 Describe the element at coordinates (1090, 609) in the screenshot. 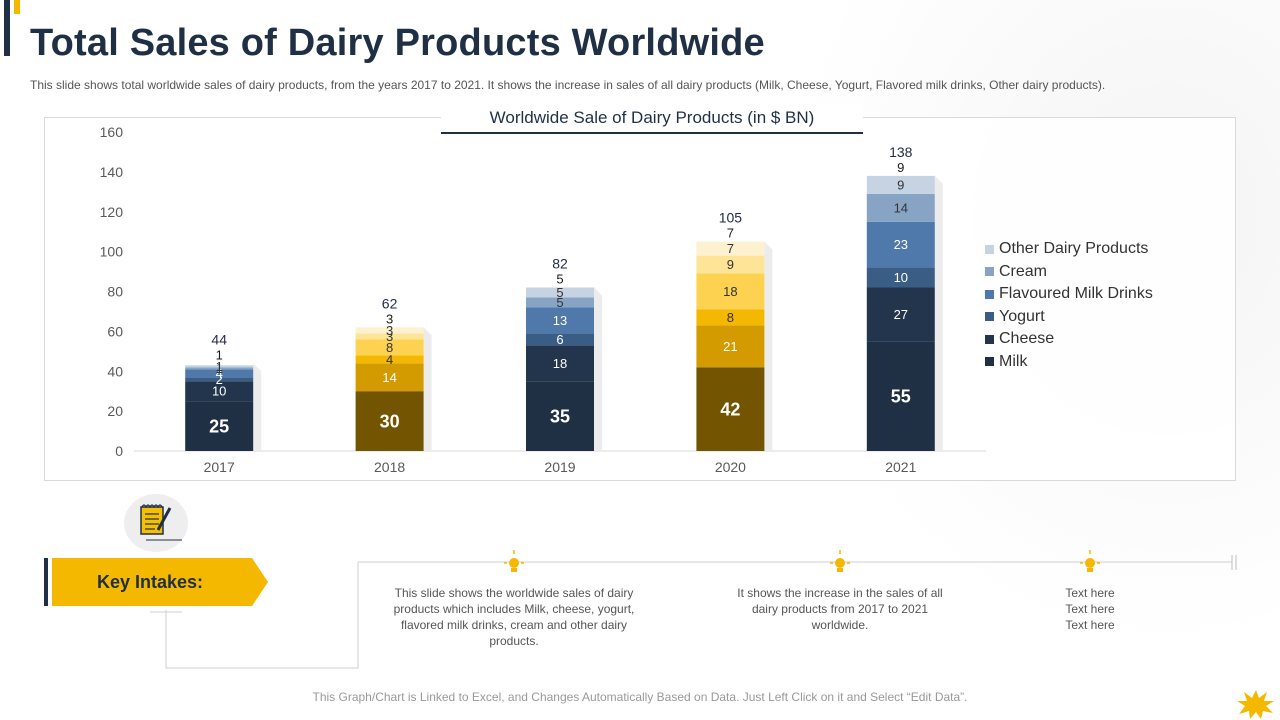

I see `key-intake-note-3: Text here Text here Text here` at that location.